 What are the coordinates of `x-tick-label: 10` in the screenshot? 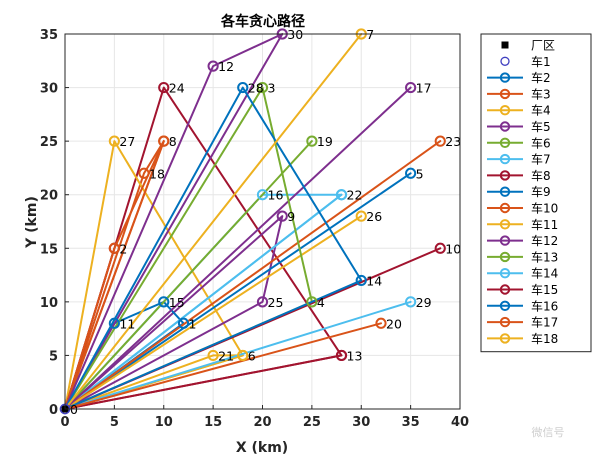 It's located at (164, 422).